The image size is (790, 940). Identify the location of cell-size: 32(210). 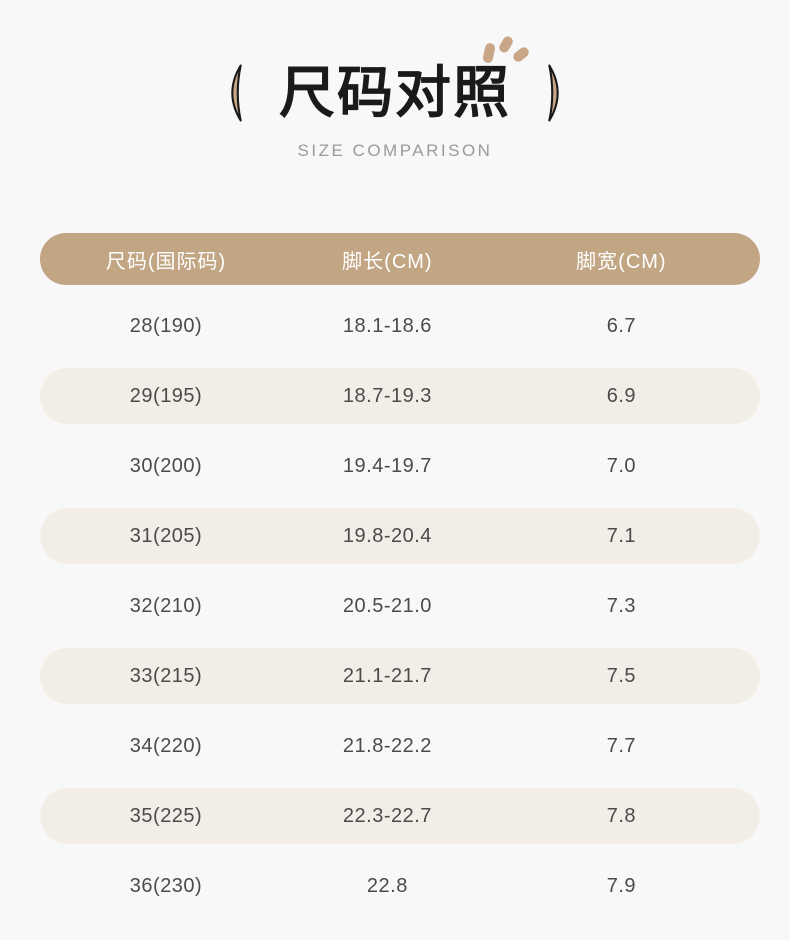
(166, 605).